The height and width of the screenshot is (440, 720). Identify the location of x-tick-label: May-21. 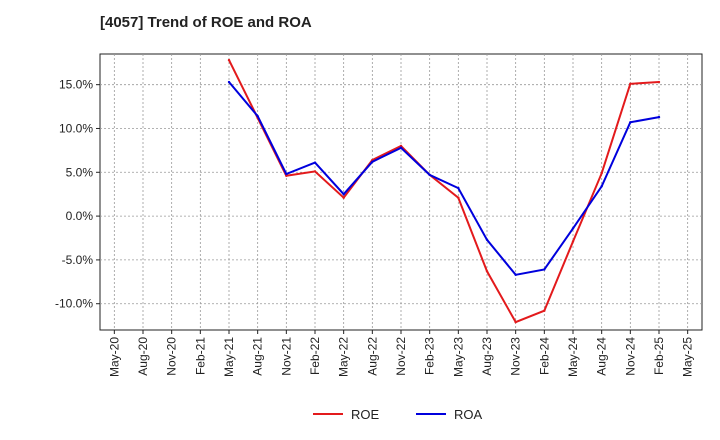
(229, 357).